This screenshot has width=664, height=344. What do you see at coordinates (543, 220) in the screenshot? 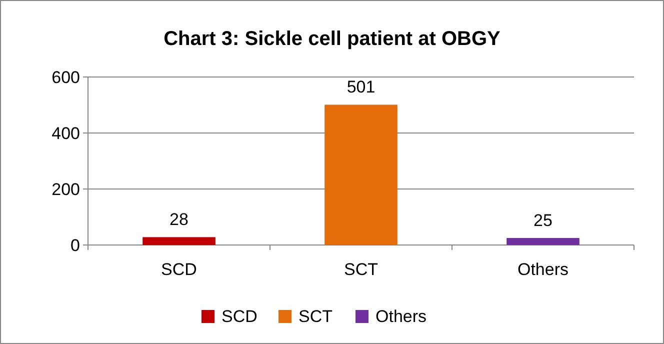
I see `data-label: 25` at bounding box center [543, 220].